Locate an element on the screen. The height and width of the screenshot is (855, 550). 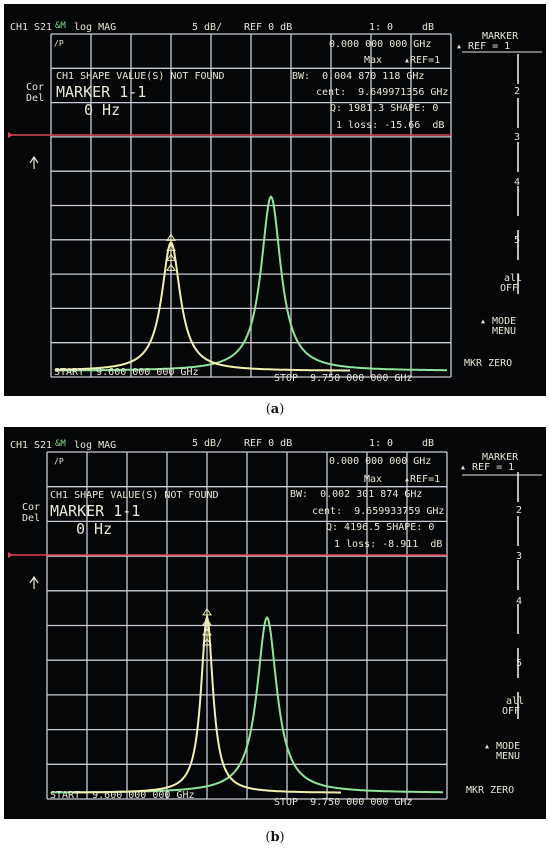
loss-readout: 1 loss: -15.66 dB is located at coordinates (390, 125).